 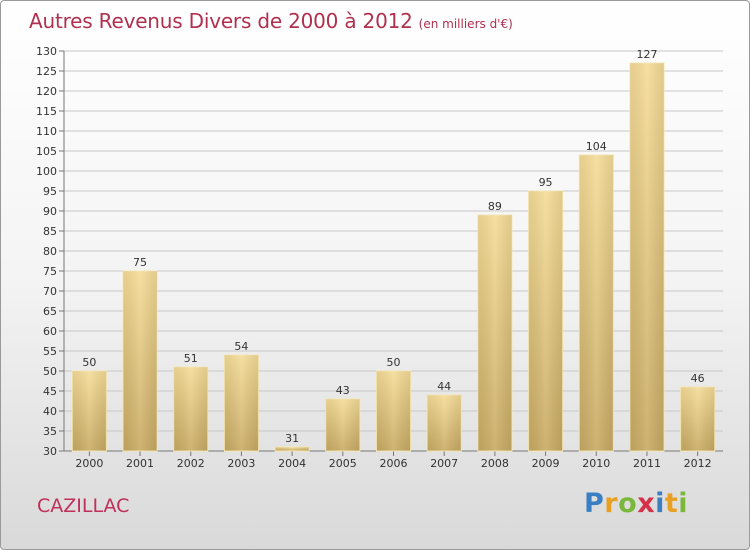 What do you see at coordinates (191, 358) in the screenshot?
I see `data-label: 51` at bounding box center [191, 358].